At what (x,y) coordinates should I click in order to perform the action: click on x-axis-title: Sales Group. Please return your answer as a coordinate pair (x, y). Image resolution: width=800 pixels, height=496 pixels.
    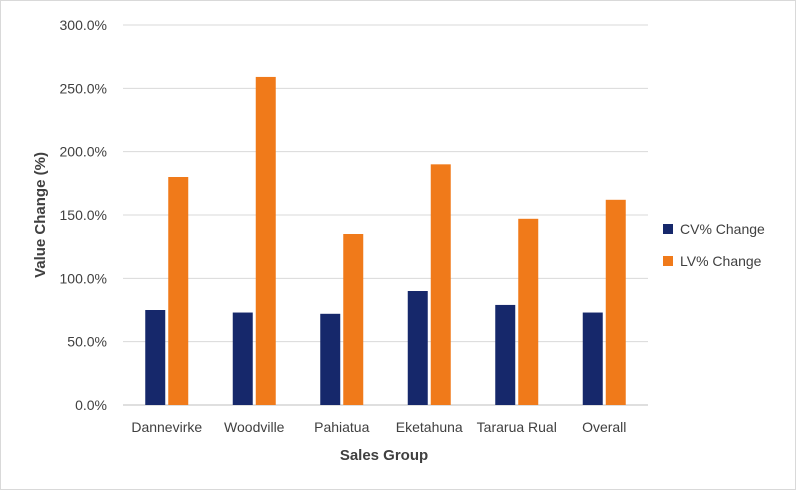
    Looking at the image, I should click on (384, 455).